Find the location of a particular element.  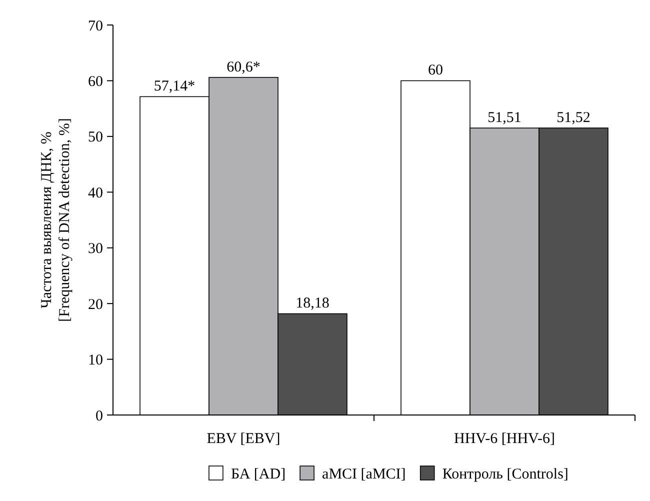

y-tick-label: 40 is located at coordinates (95, 193).